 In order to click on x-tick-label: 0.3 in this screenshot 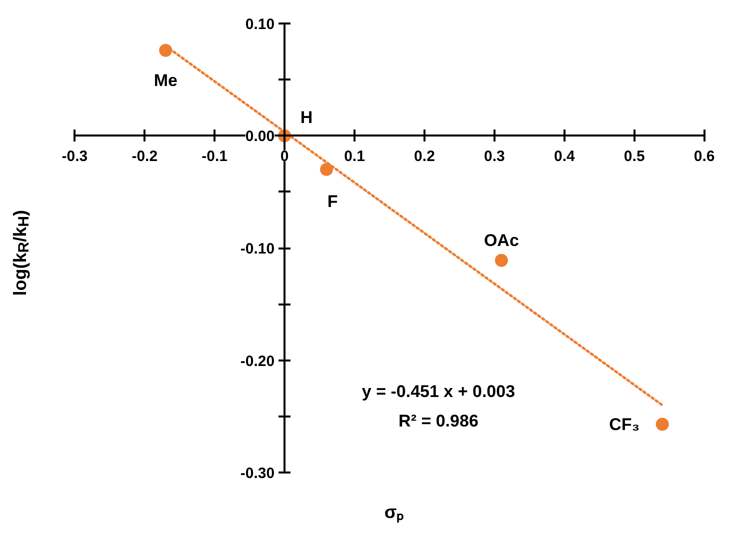, I will do `click(494, 157)`.